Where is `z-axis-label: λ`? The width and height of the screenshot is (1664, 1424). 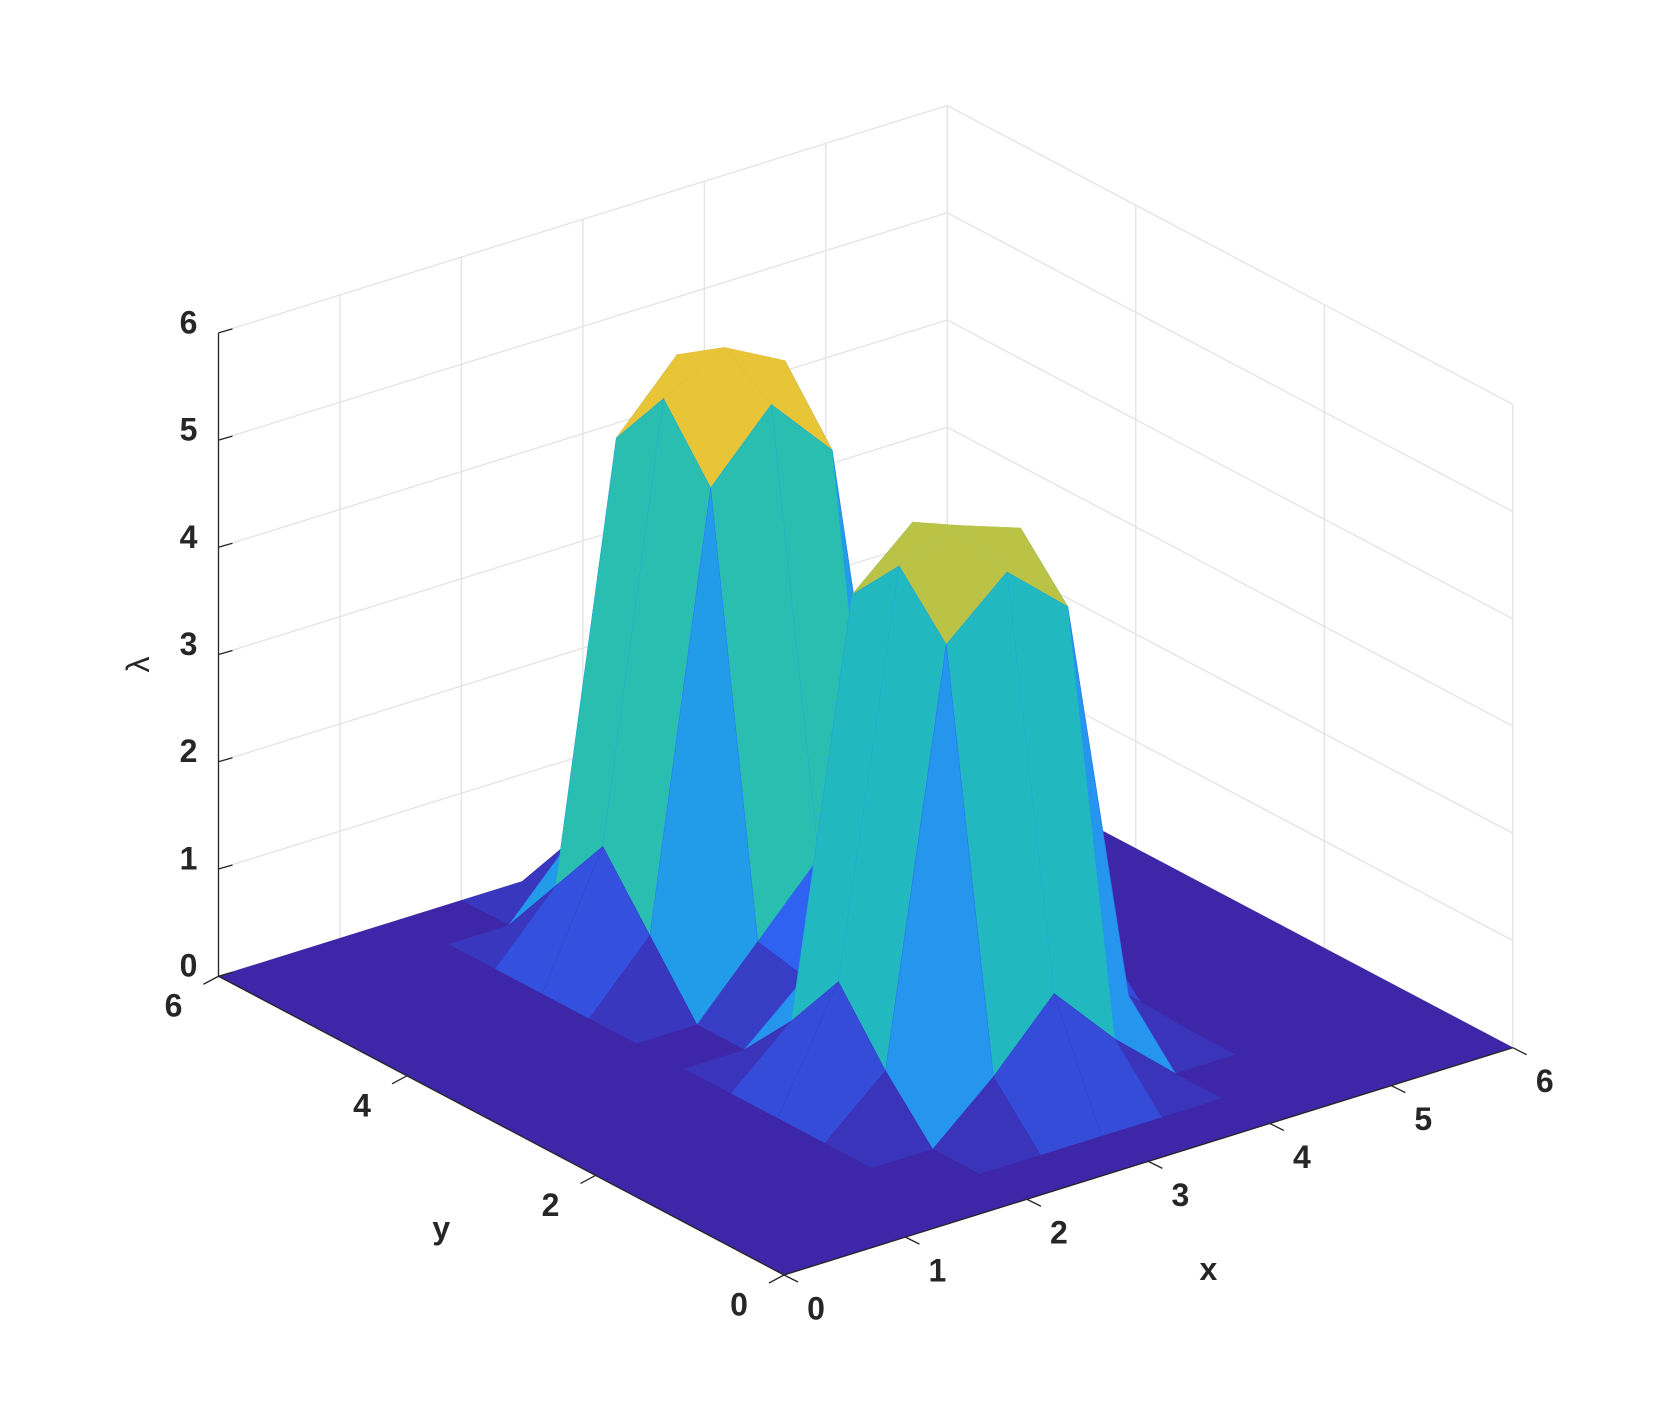
z-axis-label: λ is located at coordinates (138, 665).